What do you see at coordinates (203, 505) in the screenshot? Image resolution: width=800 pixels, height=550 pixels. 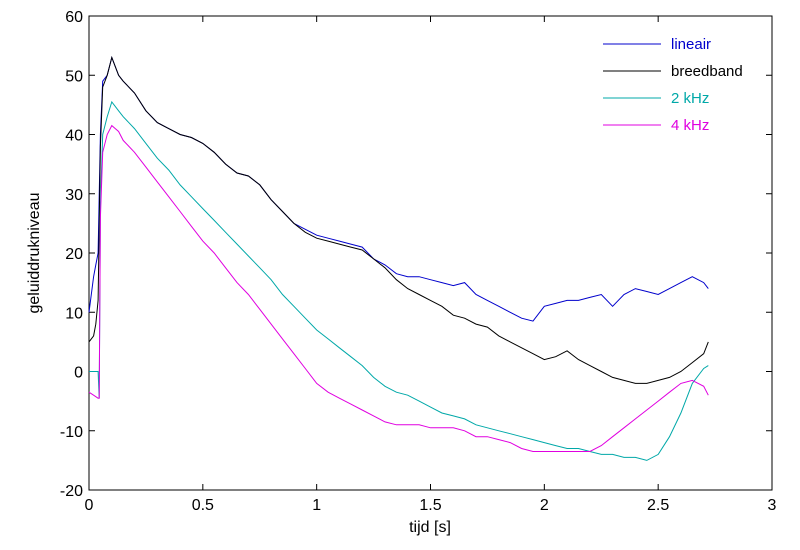 I see `x-tick-label: 0.5` at bounding box center [203, 505].